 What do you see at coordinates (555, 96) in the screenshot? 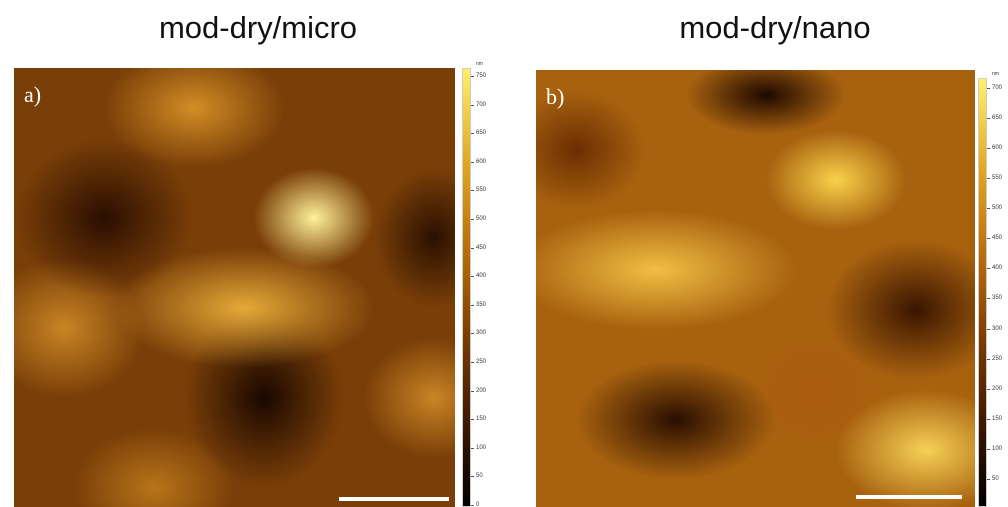
I see `panel-label: b)` at bounding box center [555, 96].